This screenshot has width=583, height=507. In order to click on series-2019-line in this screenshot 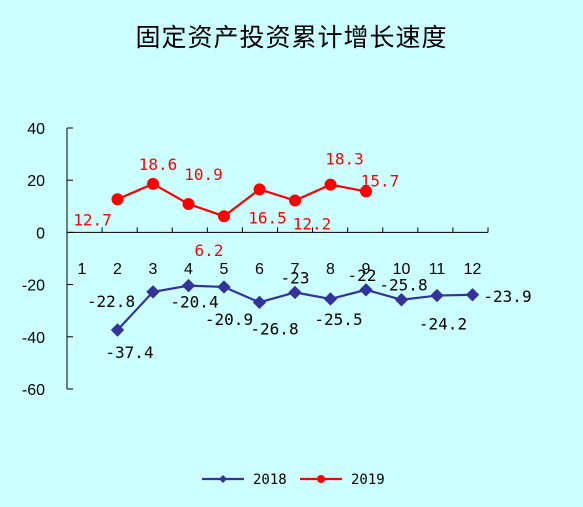, I will do `click(242, 200)`.